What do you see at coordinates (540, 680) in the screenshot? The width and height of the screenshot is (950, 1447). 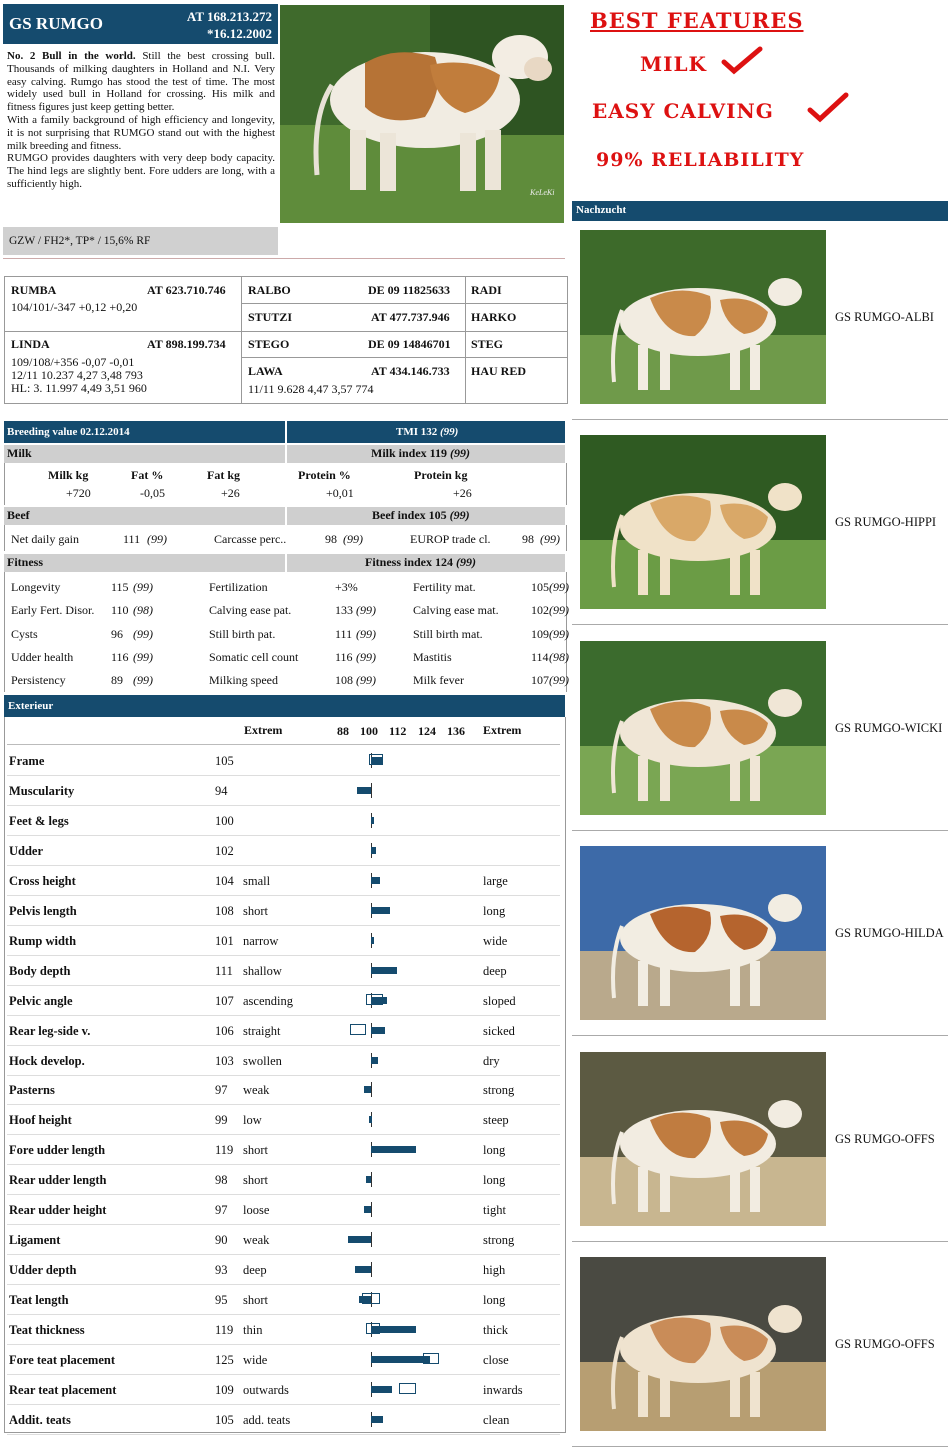 I see `fitness-value: 107` at bounding box center [540, 680].